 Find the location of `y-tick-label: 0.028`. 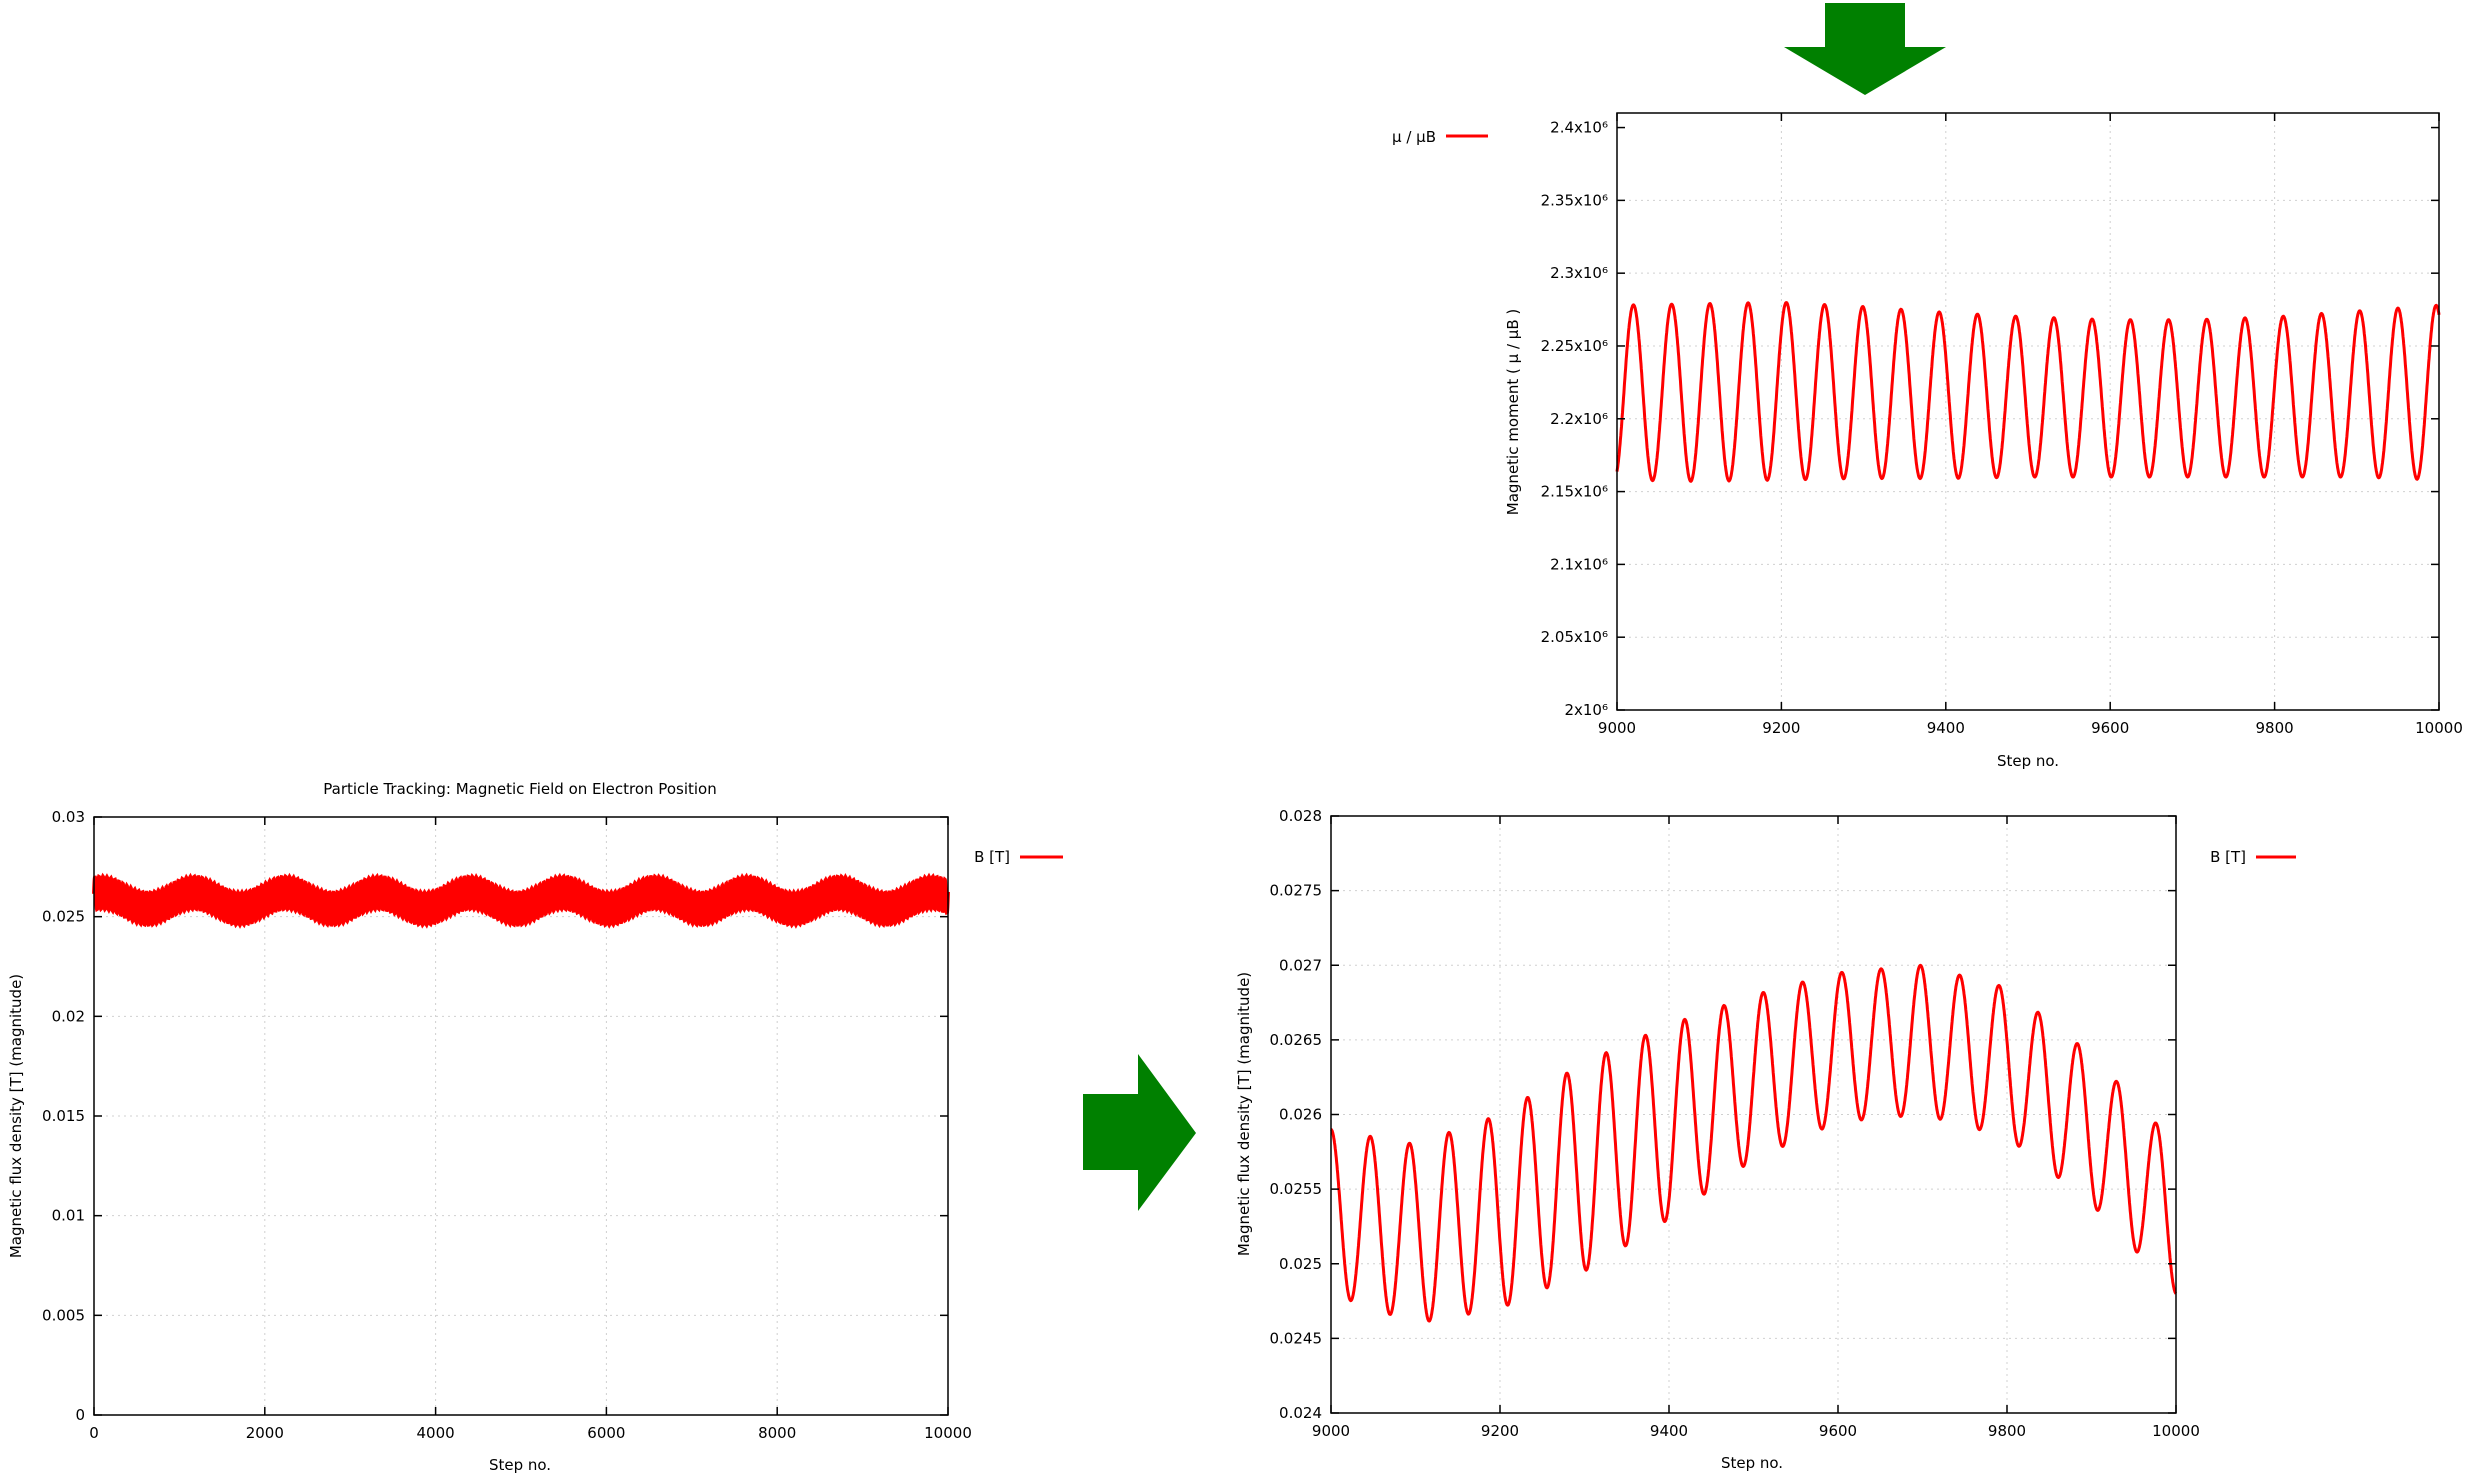

y-tick-label: 0.028 is located at coordinates (1300, 816).